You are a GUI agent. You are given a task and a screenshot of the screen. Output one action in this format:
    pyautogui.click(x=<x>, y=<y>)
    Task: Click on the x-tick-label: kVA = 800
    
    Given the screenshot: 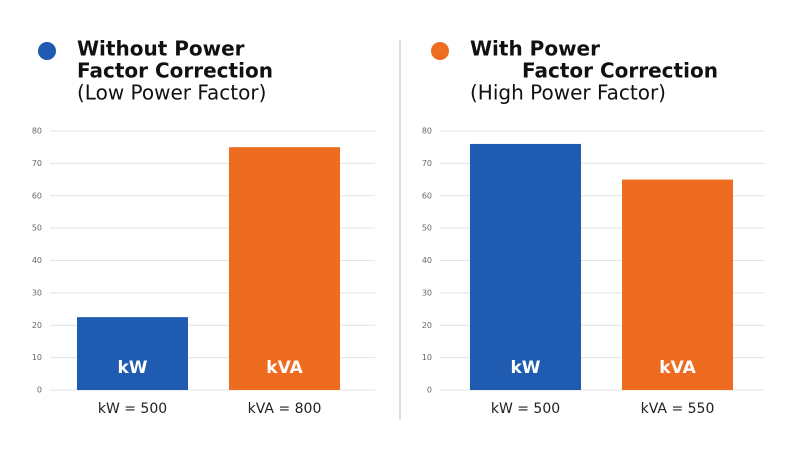 What is the action you would take?
    pyautogui.click(x=285, y=409)
    